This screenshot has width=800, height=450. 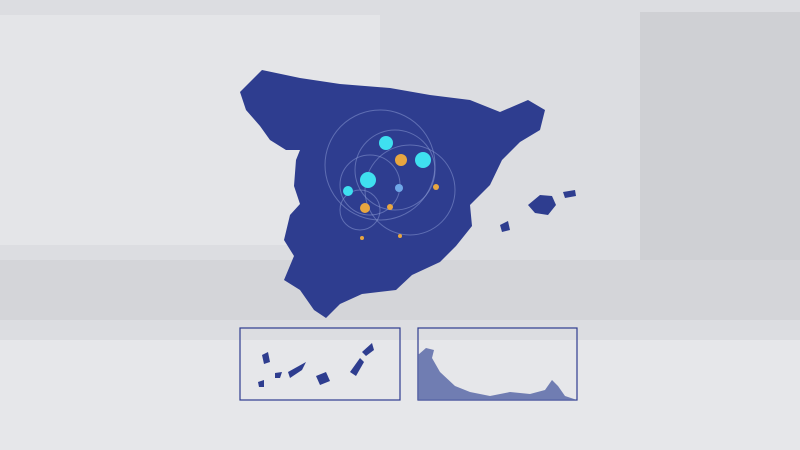 I want to click on north-africa-coast, so click(x=497, y=374).